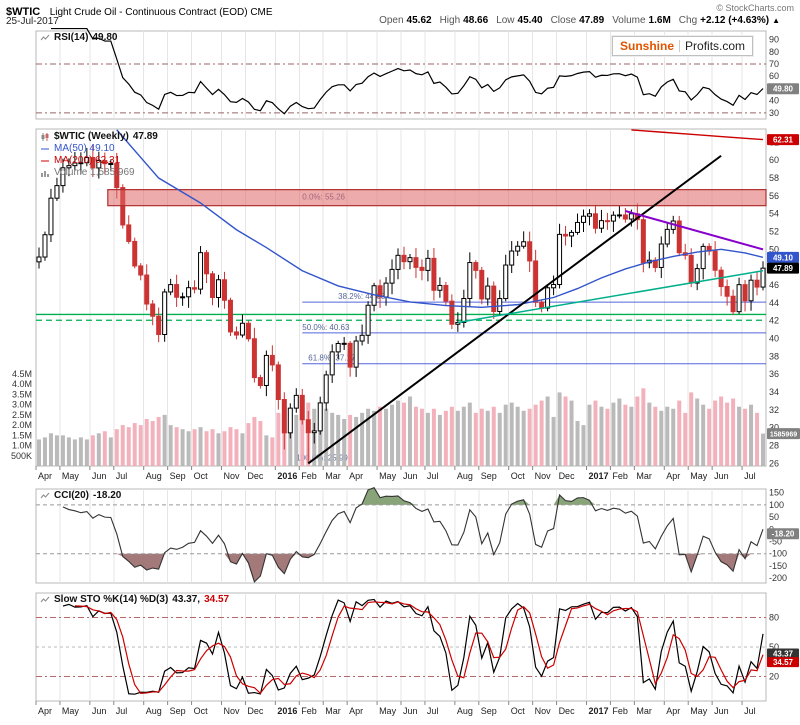 The height and width of the screenshot is (725, 800). Describe the element at coordinates (774, 428) in the screenshot. I see `svg-text: 30` at that location.